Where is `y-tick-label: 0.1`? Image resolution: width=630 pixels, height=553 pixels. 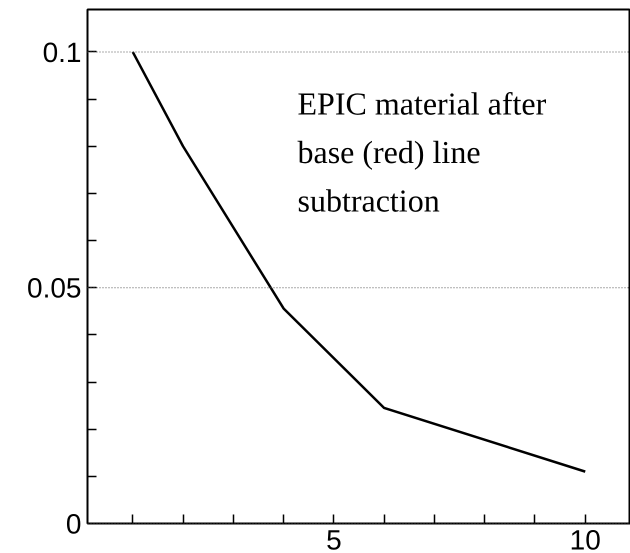 y-tick-label: 0.1 is located at coordinates (62, 52).